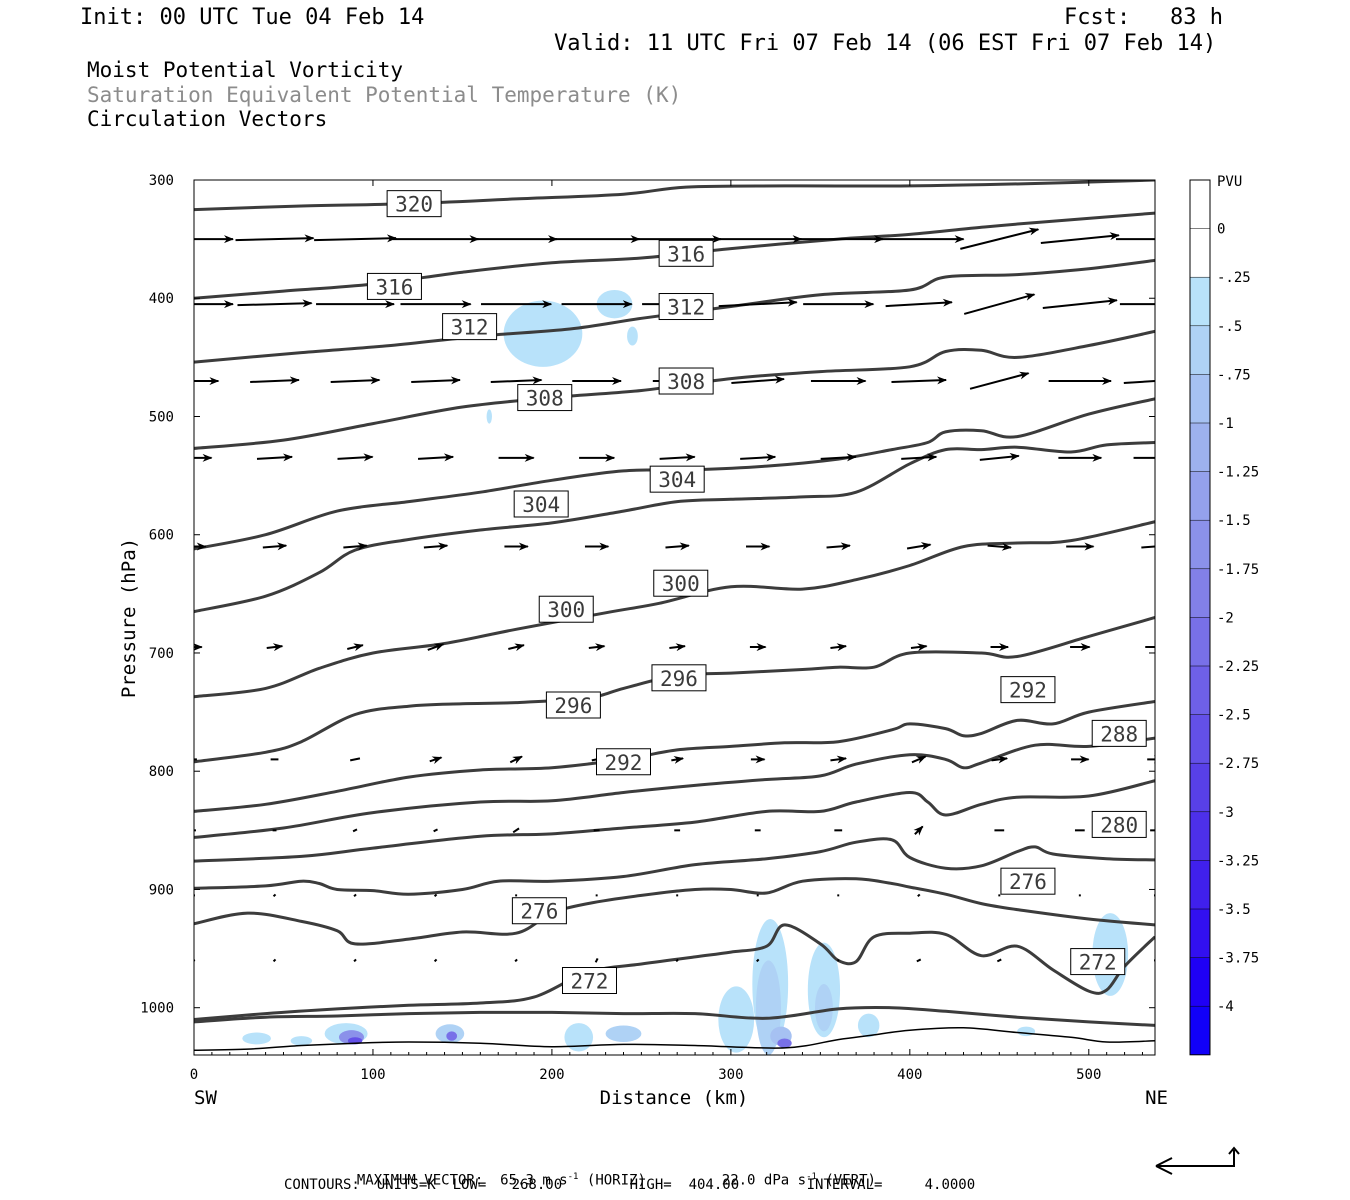  What do you see at coordinates (623, 762) in the screenshot?
I see `contour-label: 292` at bounding box center [623, 762].